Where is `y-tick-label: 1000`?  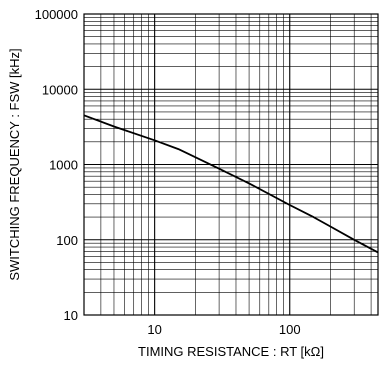
y-tick-label: 1000 is located at coordinates (63, 165).